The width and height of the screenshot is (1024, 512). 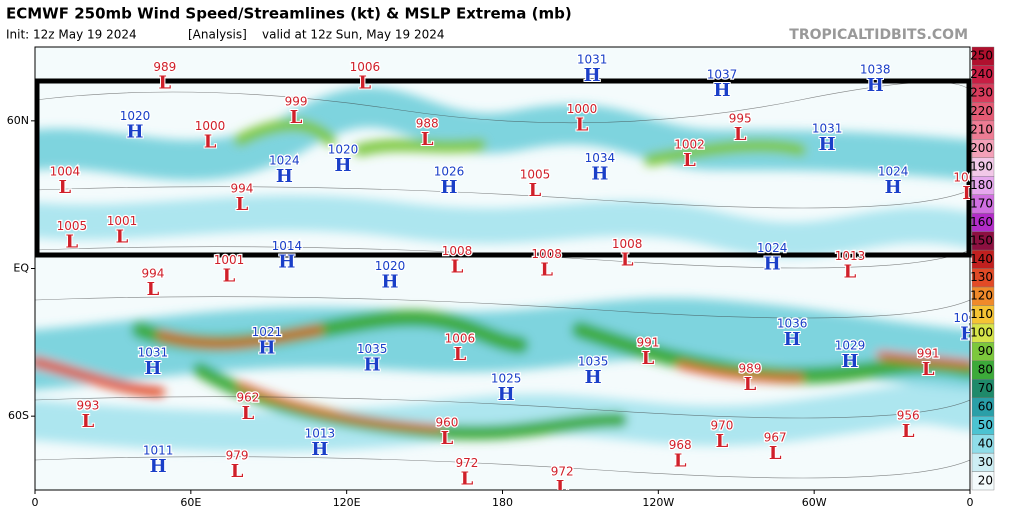 What do you see at coordinates (88, 405) in the screenshot?
I see `pressure-value: 993` at bounding box center [88, 405].